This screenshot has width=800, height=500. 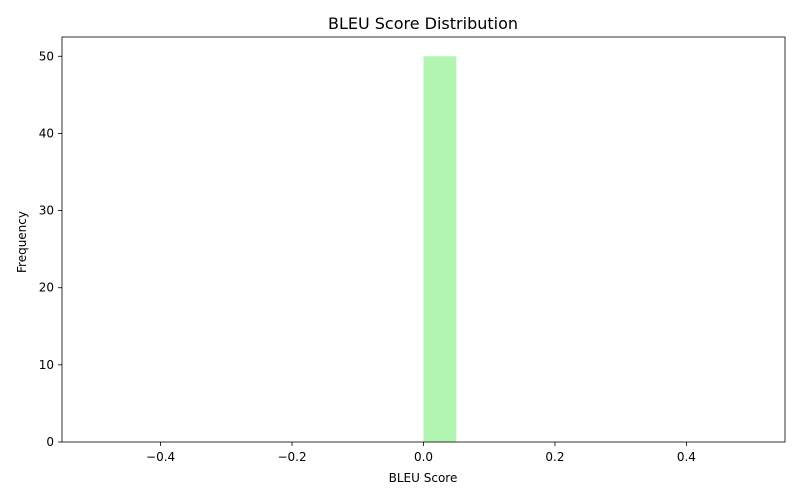 I want to click on y-tick-label: 0, so click(x=50, y=442).